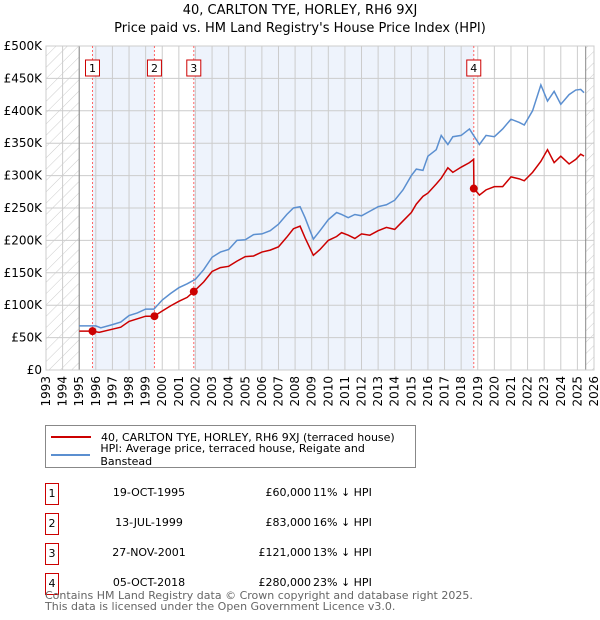 This screenshot has width=600, height=620. I want to click on sale-row: 1 19-OCT-1995 £60,000 11% ↓ HPI, so click(225, 494).